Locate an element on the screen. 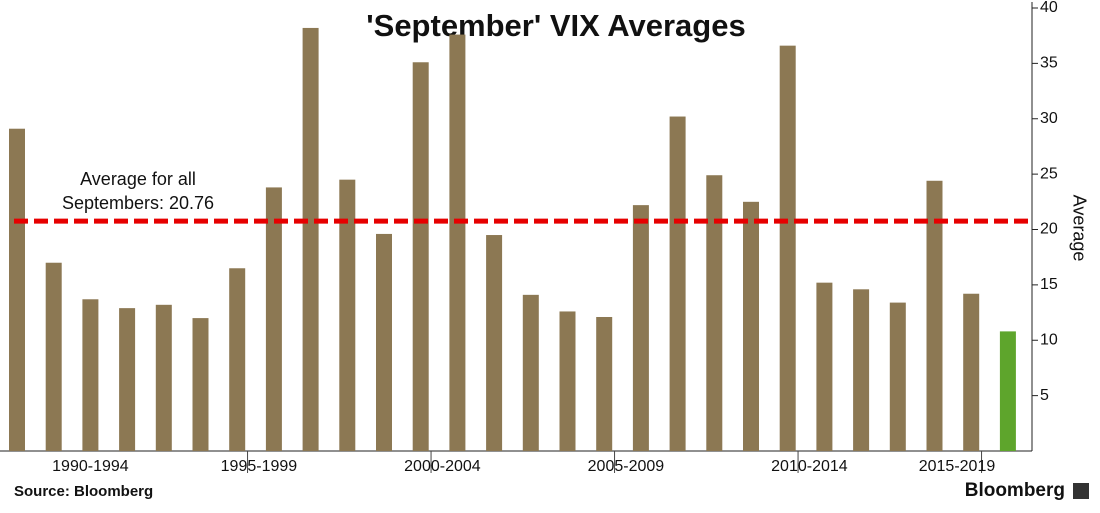 The image size is (1100, 513). y-tick-label: 10 is located at coordinates (1049, 339).